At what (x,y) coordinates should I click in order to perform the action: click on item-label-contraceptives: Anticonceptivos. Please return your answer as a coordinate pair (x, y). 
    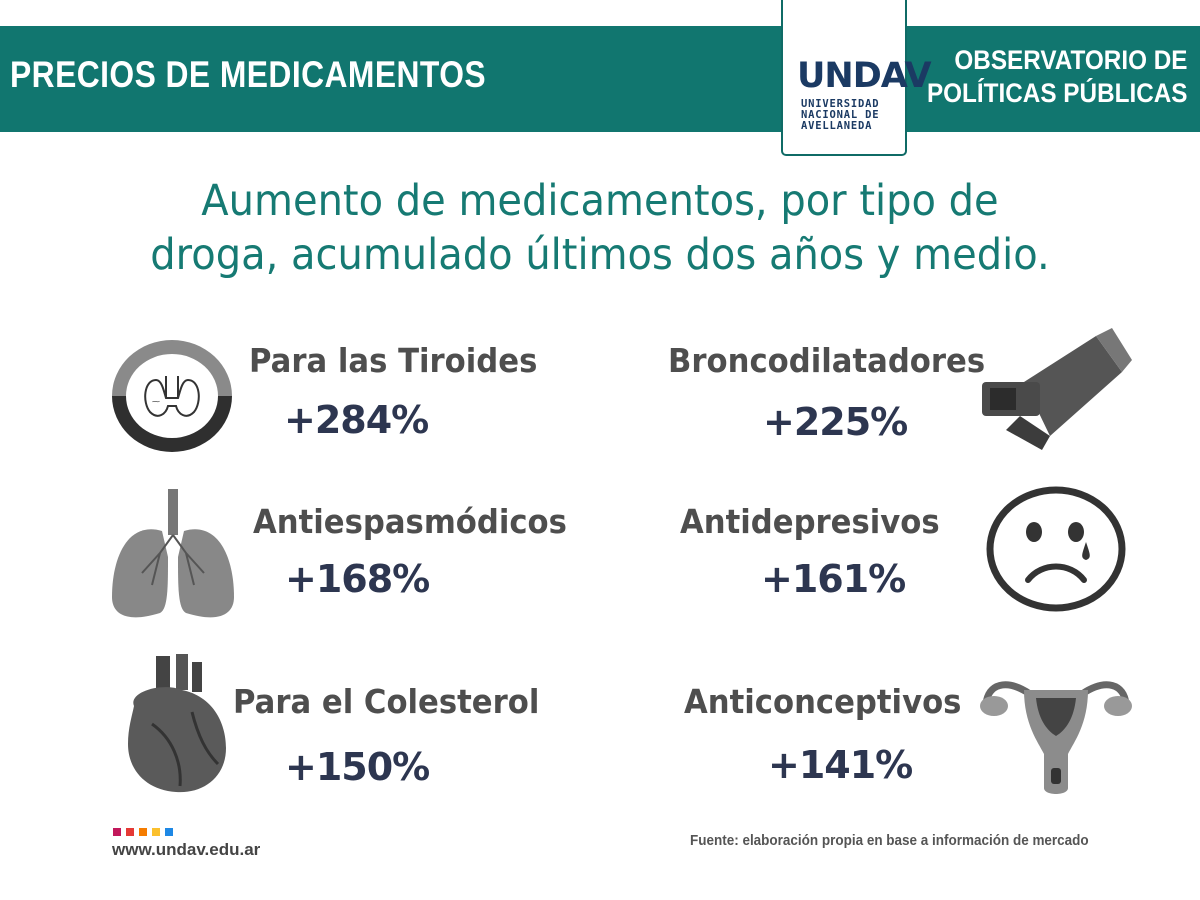
    Looking at the image, I should click on (823, 701).